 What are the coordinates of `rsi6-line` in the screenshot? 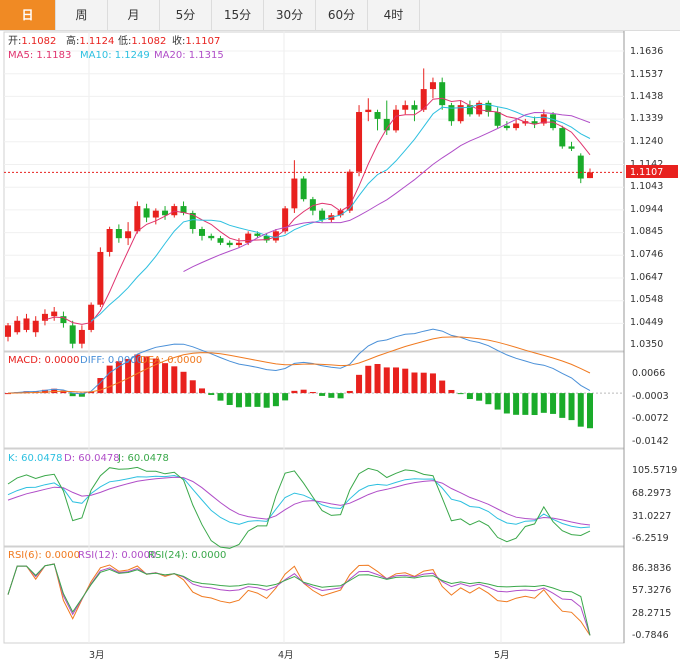 It's located at (299, 599).